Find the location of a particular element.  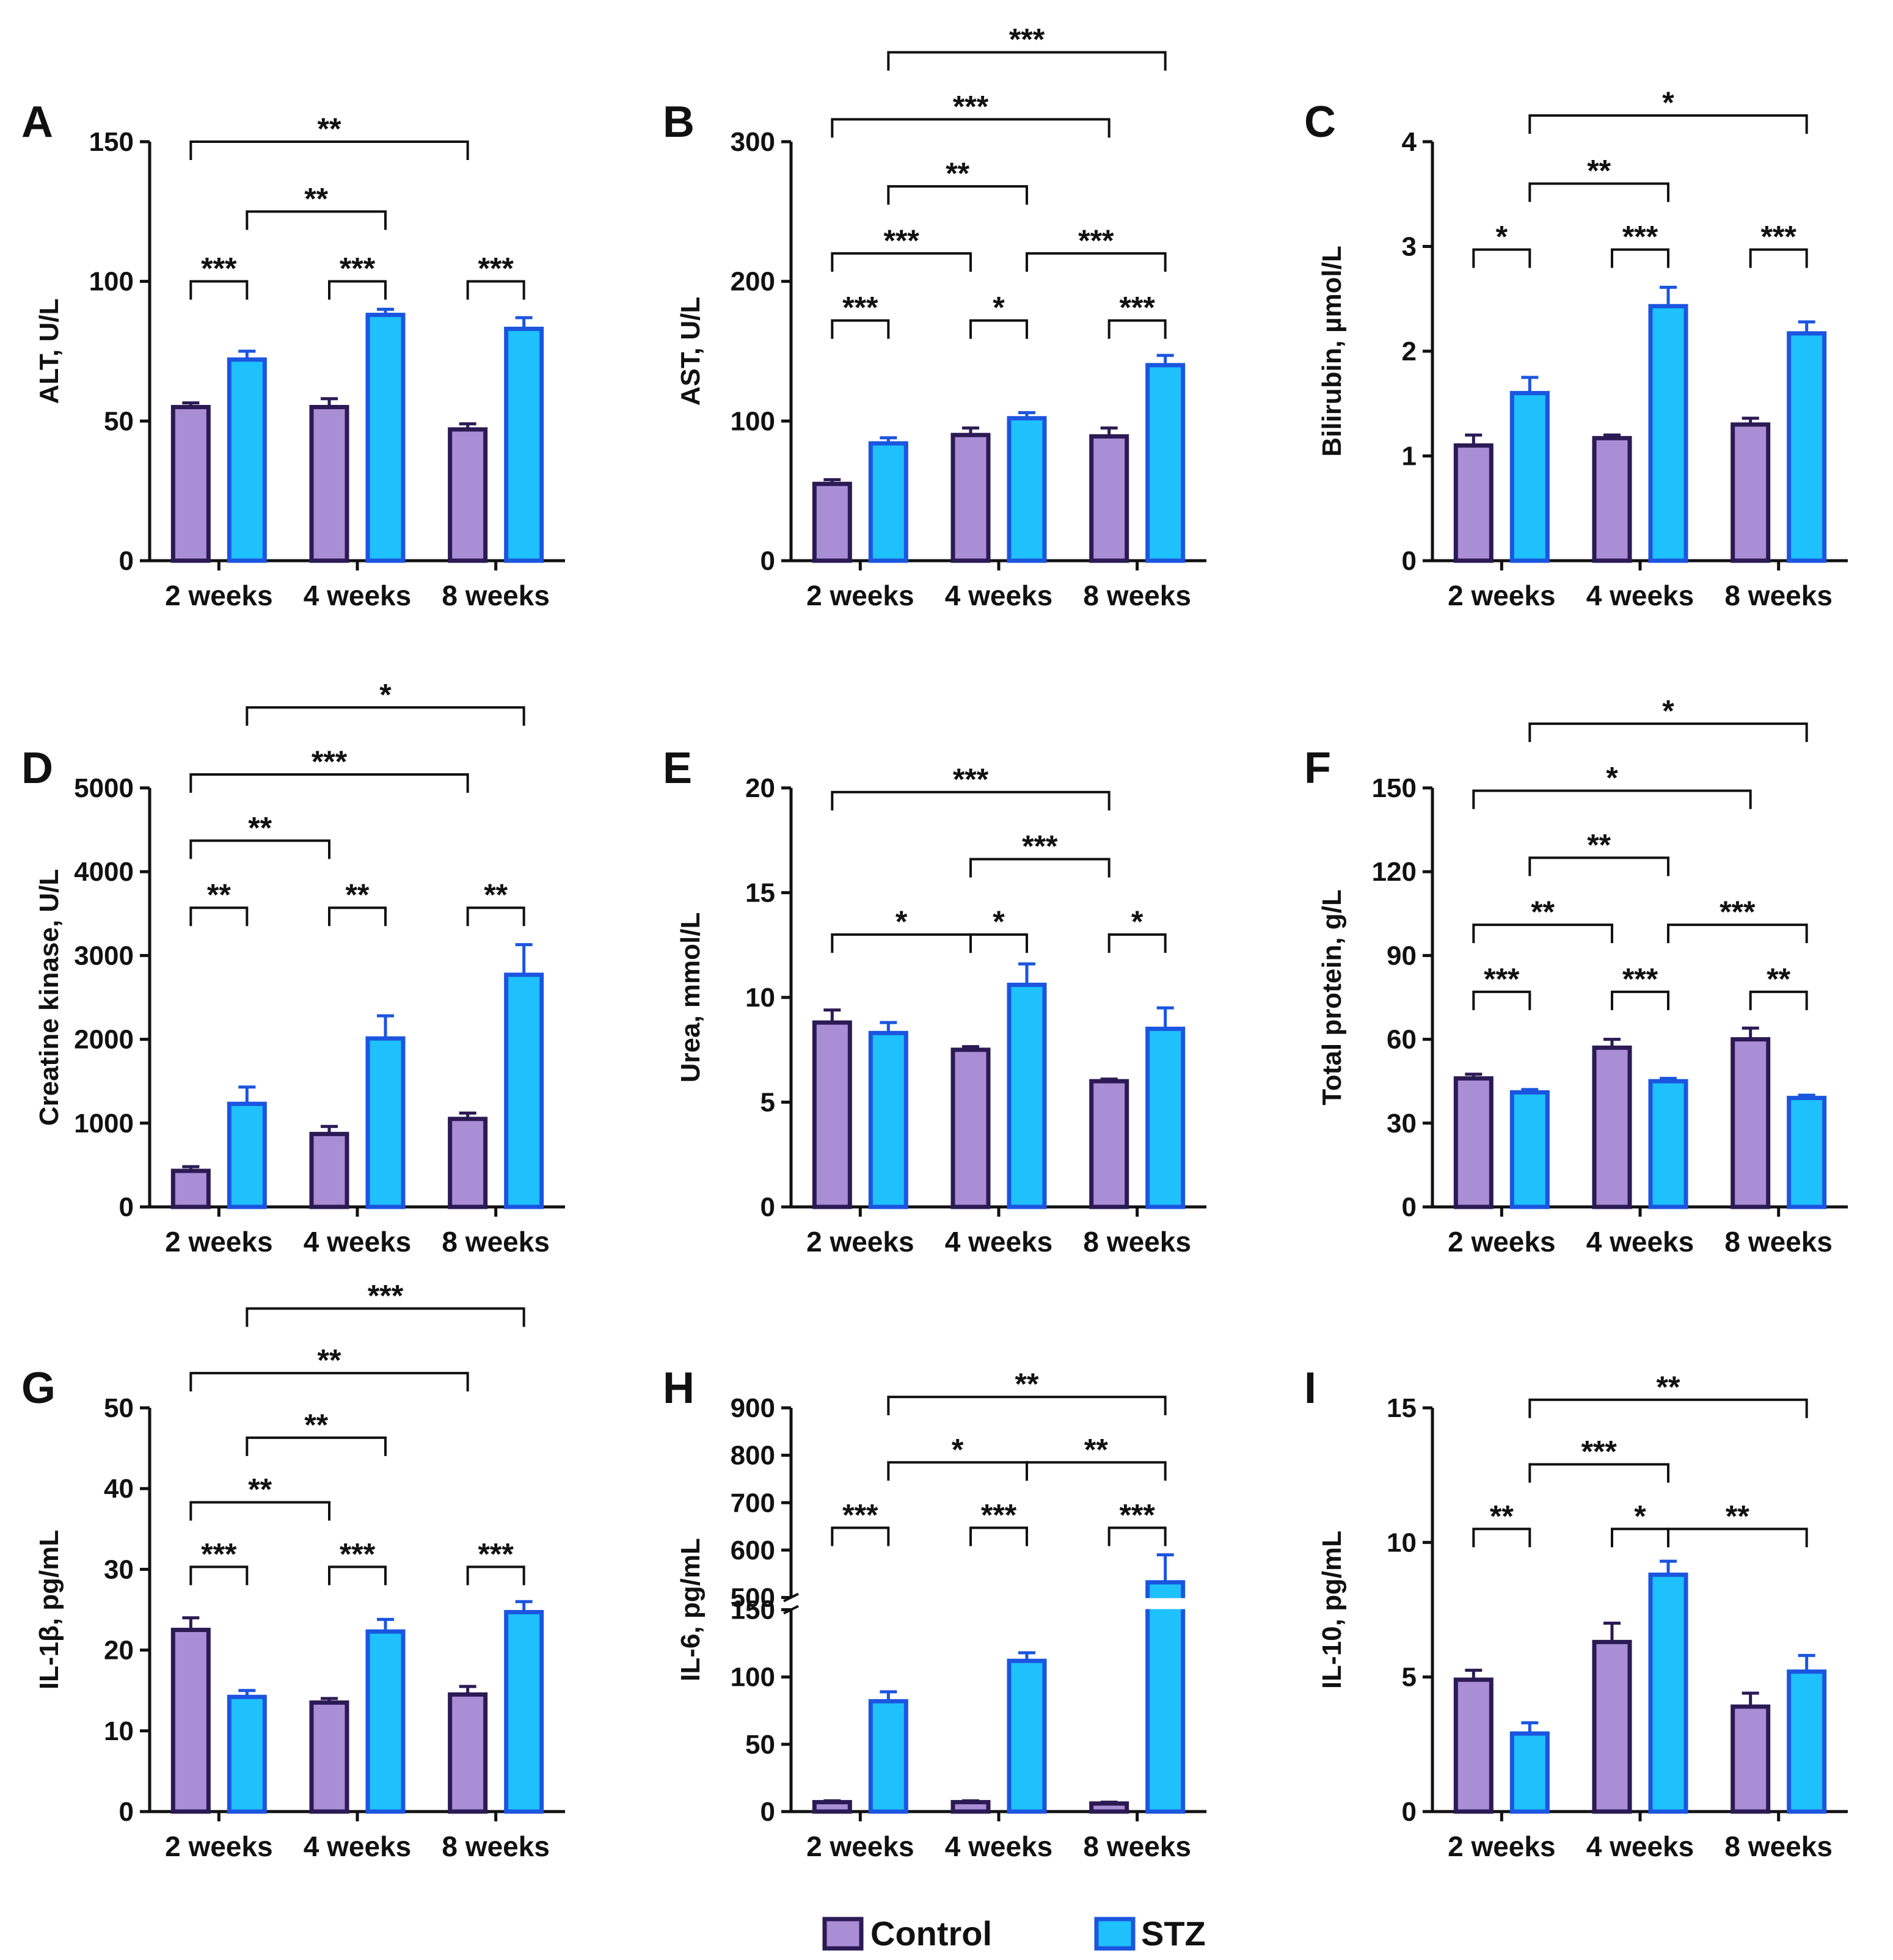

y-tick-label: 20 is located at coordinates (119, 1651).